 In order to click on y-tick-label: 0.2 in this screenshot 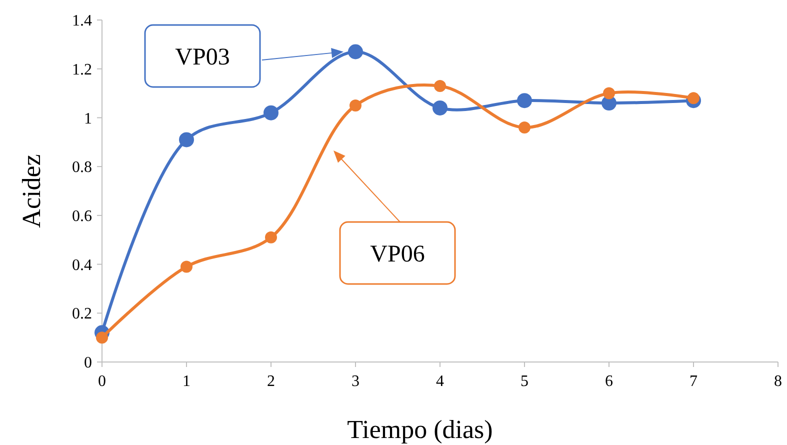, I will do `click(82, 314)`.